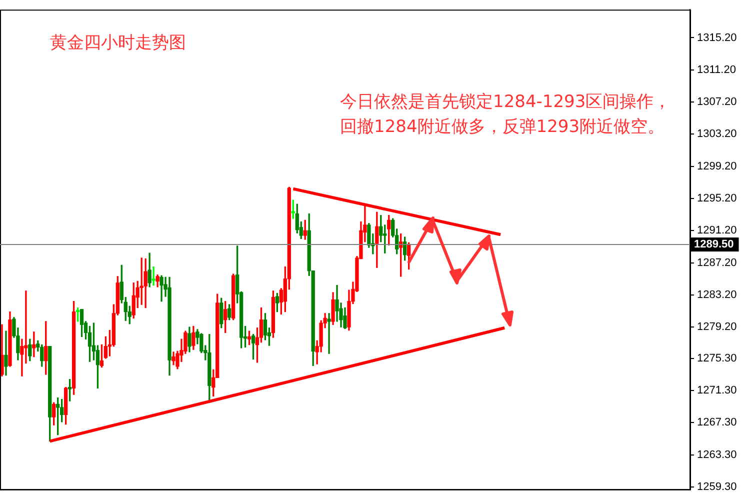 This screenshot has width=749, height=499. Describe the element at coordinates (717, 166) in the screenshot. I see `y-tick-label: 1299.20` at that location.